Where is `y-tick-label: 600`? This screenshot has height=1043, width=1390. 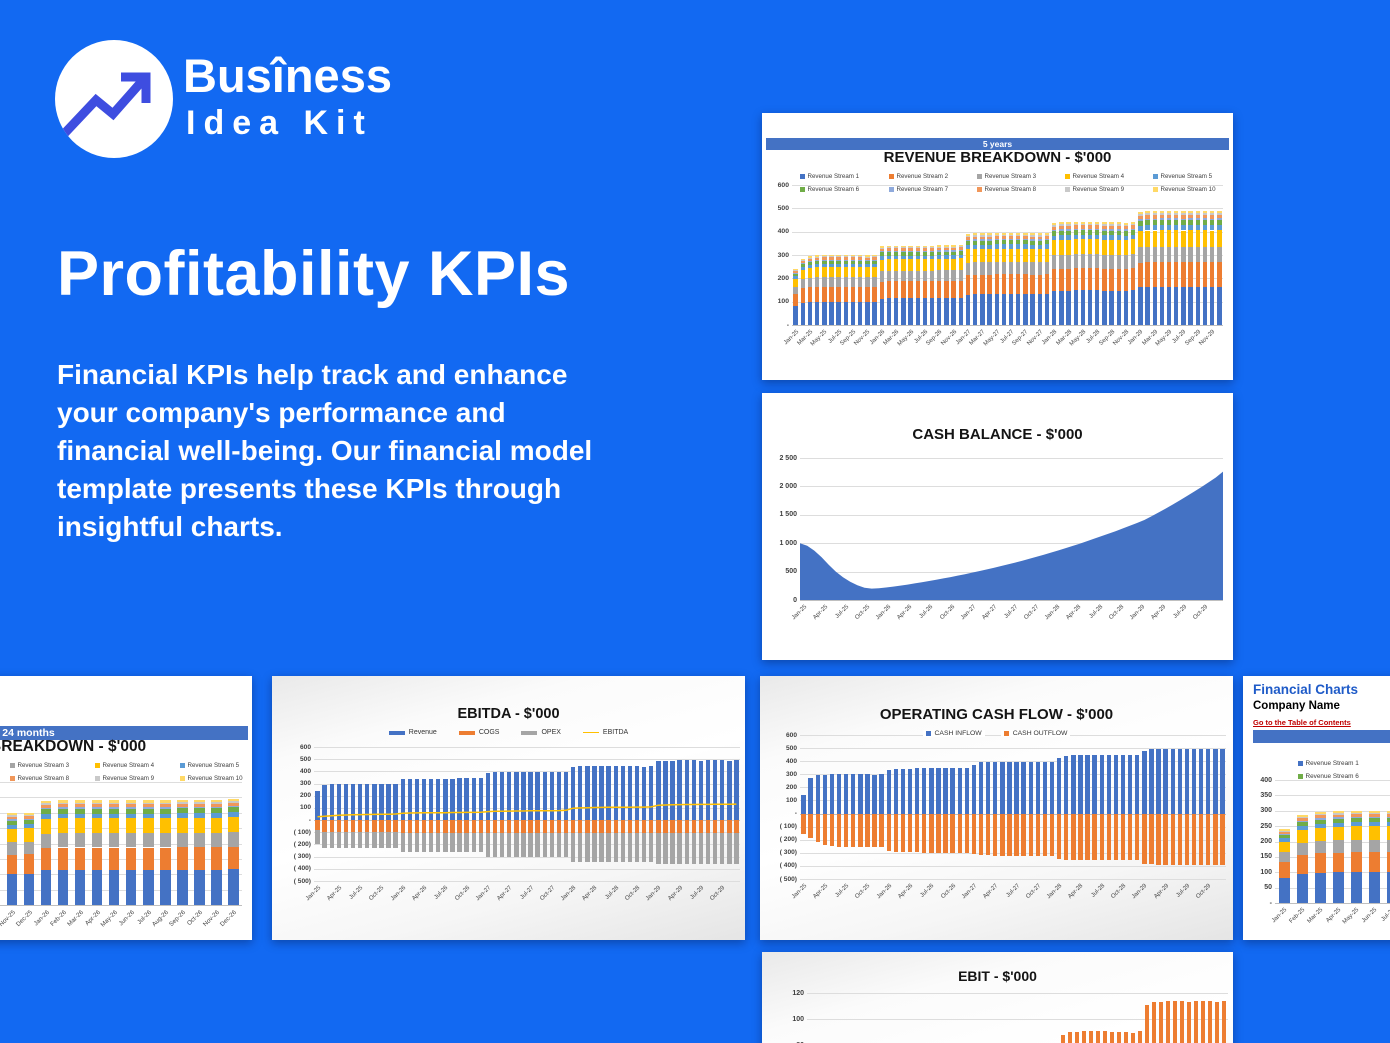 y-tick-label: 600 is located at coordinates (305, 747).